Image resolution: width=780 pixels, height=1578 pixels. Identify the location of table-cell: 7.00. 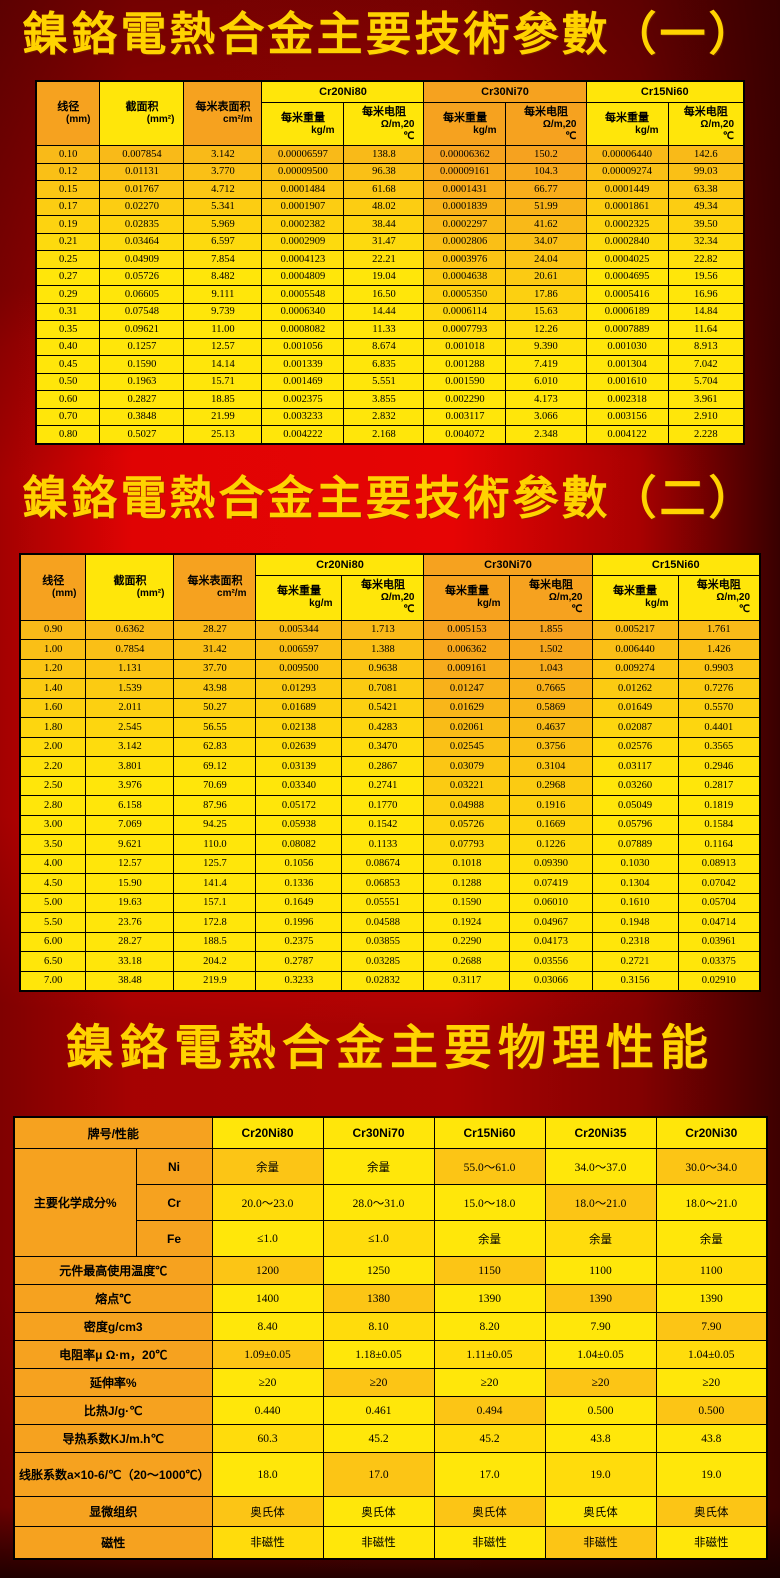
(53, 981).